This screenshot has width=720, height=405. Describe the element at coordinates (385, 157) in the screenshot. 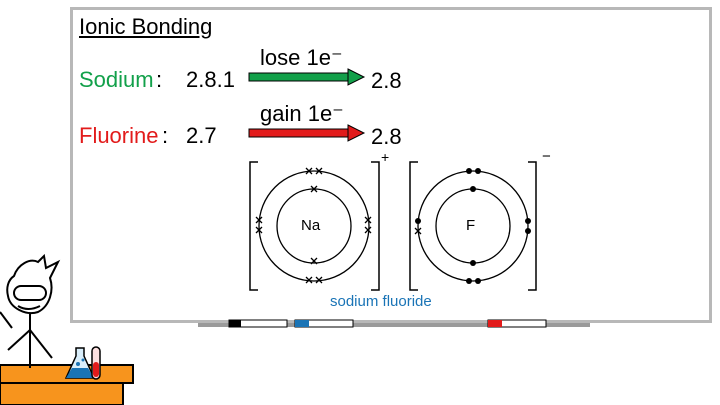

I see `sodium-ion-charge: +` at that location.